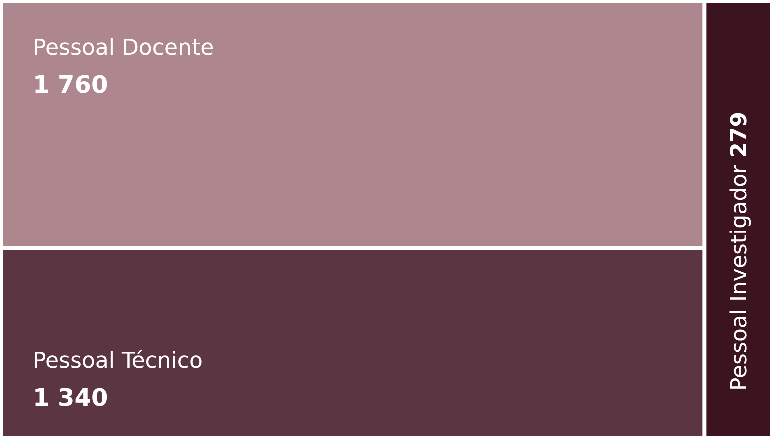  What do you see at coordinates (118, 361) in the screenshot?
I see `category-label: Pessoal Técnico` at bounding box center [118, 361].